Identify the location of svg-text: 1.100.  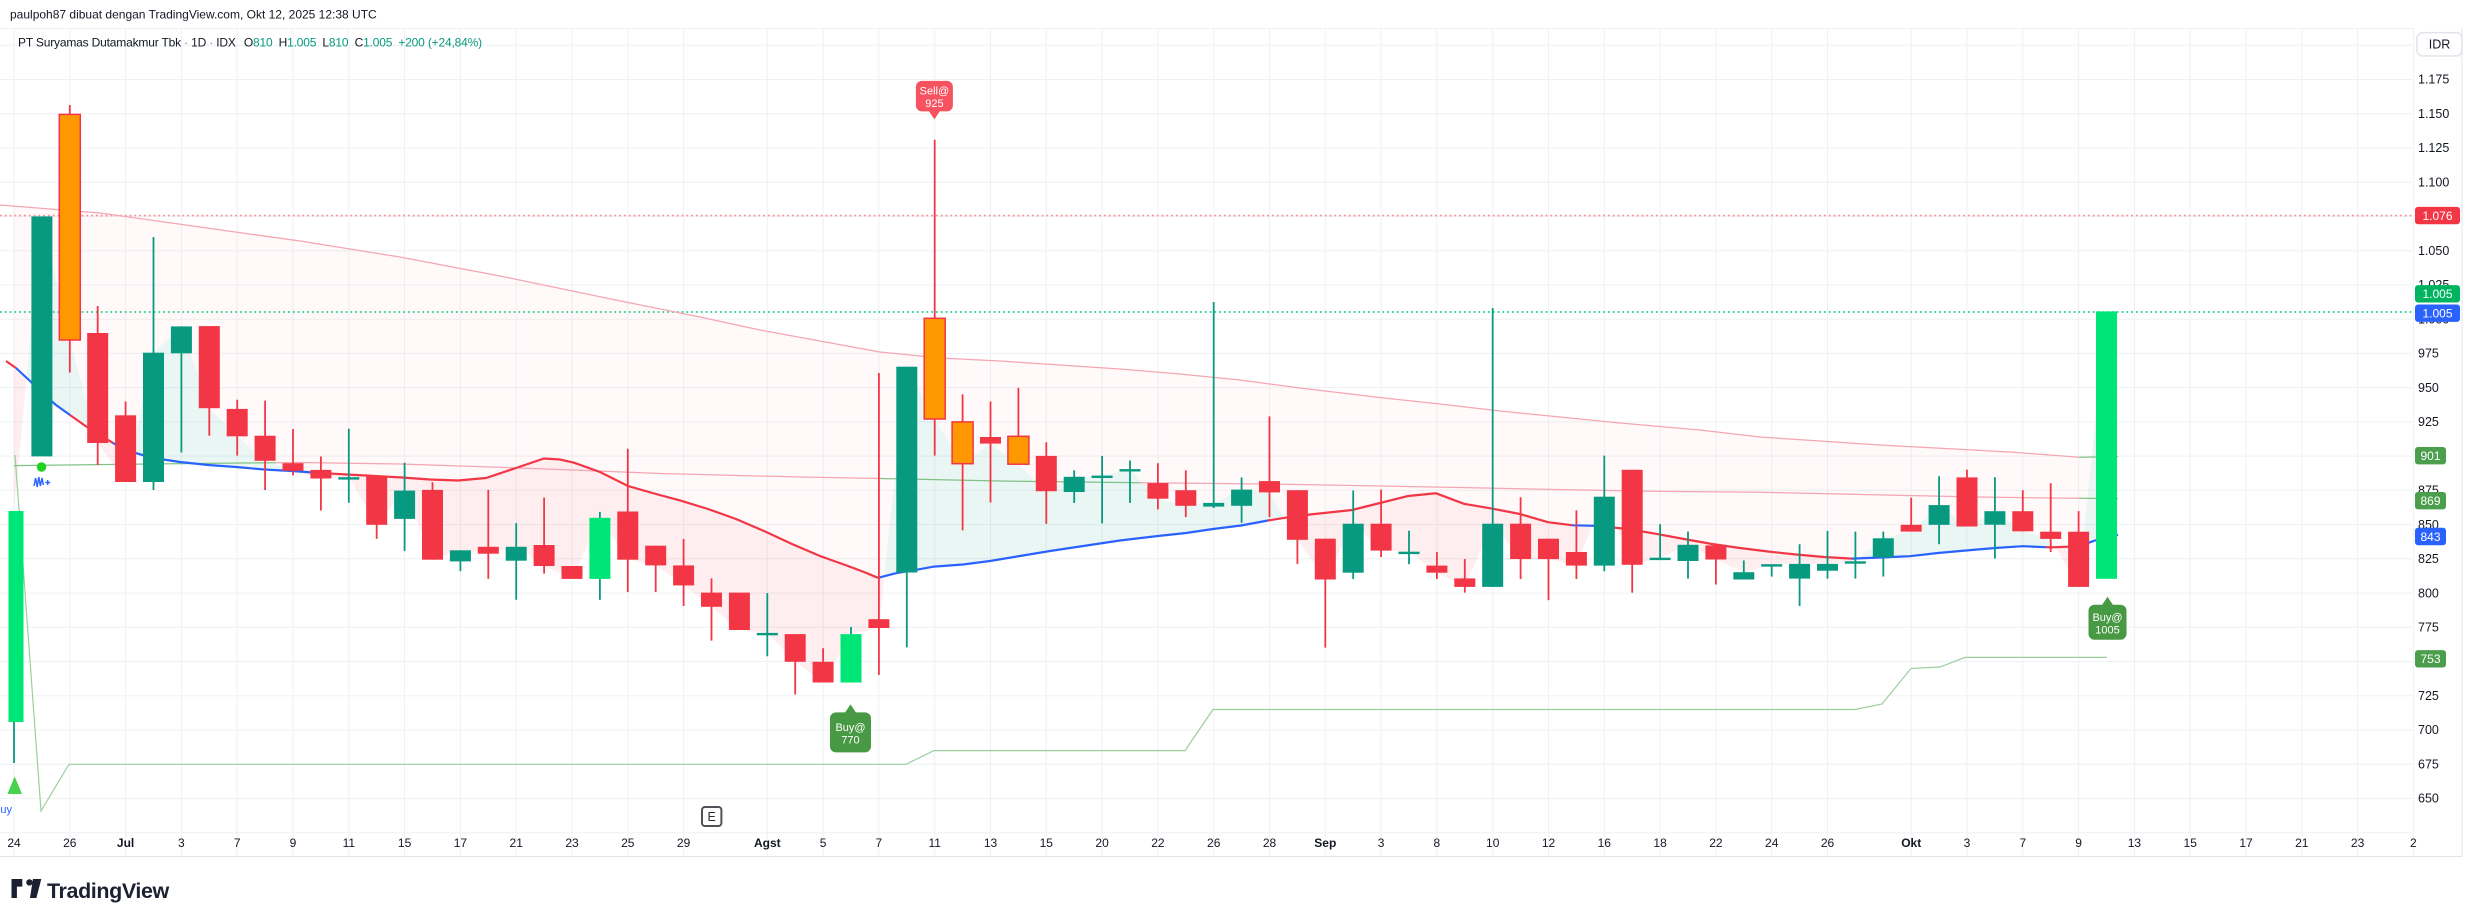
(2433, 182).